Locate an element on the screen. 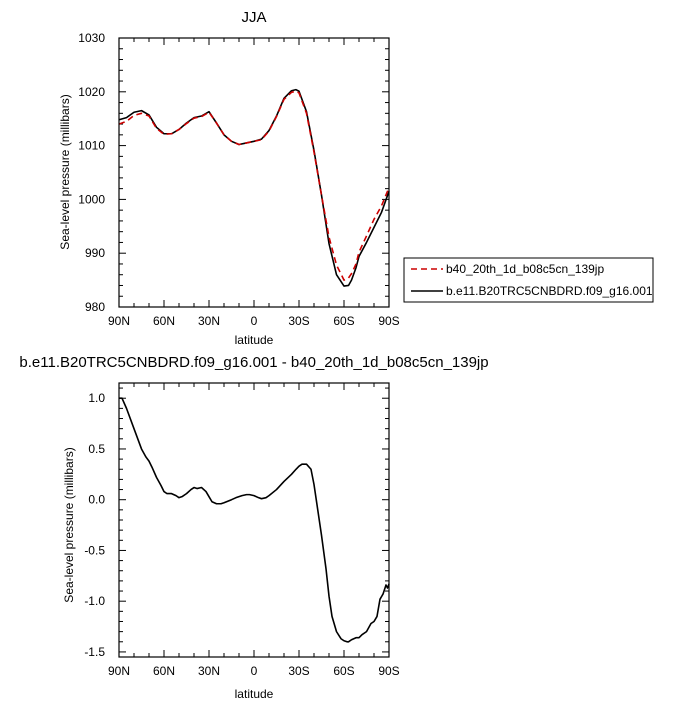 This screenshot has height=708, width=699. top-chart-series is located at coordinates (254, 187).